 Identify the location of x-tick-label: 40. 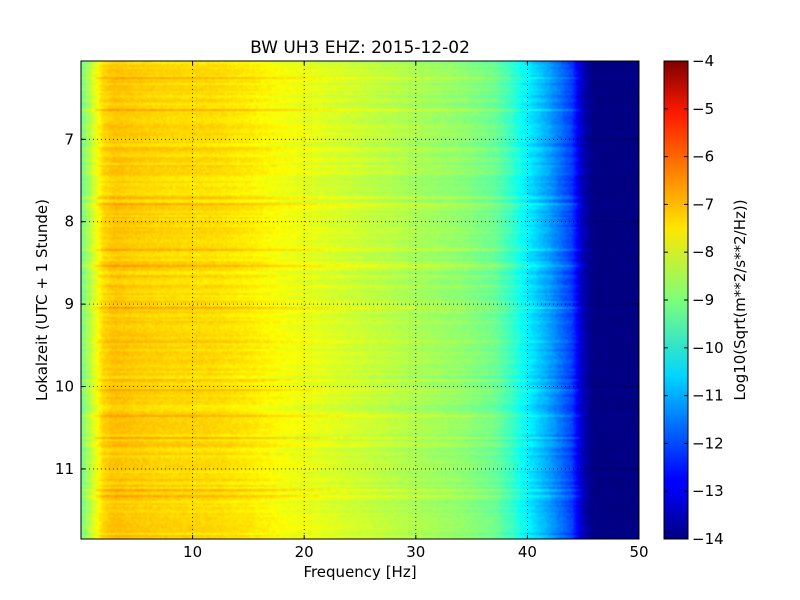
(527, 552).